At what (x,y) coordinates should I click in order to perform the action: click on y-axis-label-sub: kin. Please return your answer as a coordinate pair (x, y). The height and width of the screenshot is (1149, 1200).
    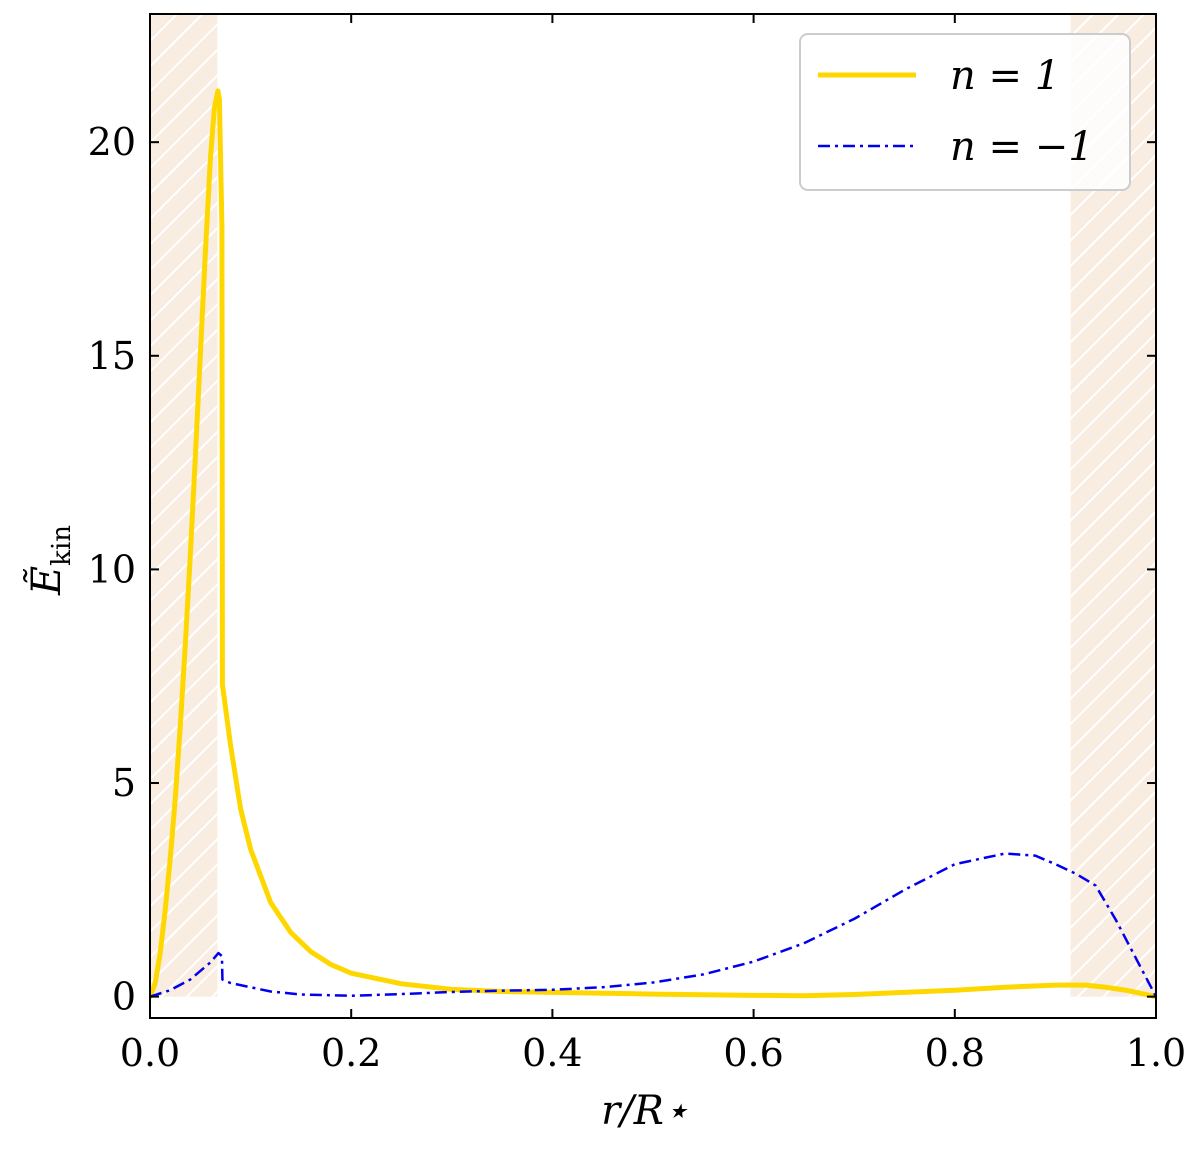
    Looking at the image, I should click on (62, 545).